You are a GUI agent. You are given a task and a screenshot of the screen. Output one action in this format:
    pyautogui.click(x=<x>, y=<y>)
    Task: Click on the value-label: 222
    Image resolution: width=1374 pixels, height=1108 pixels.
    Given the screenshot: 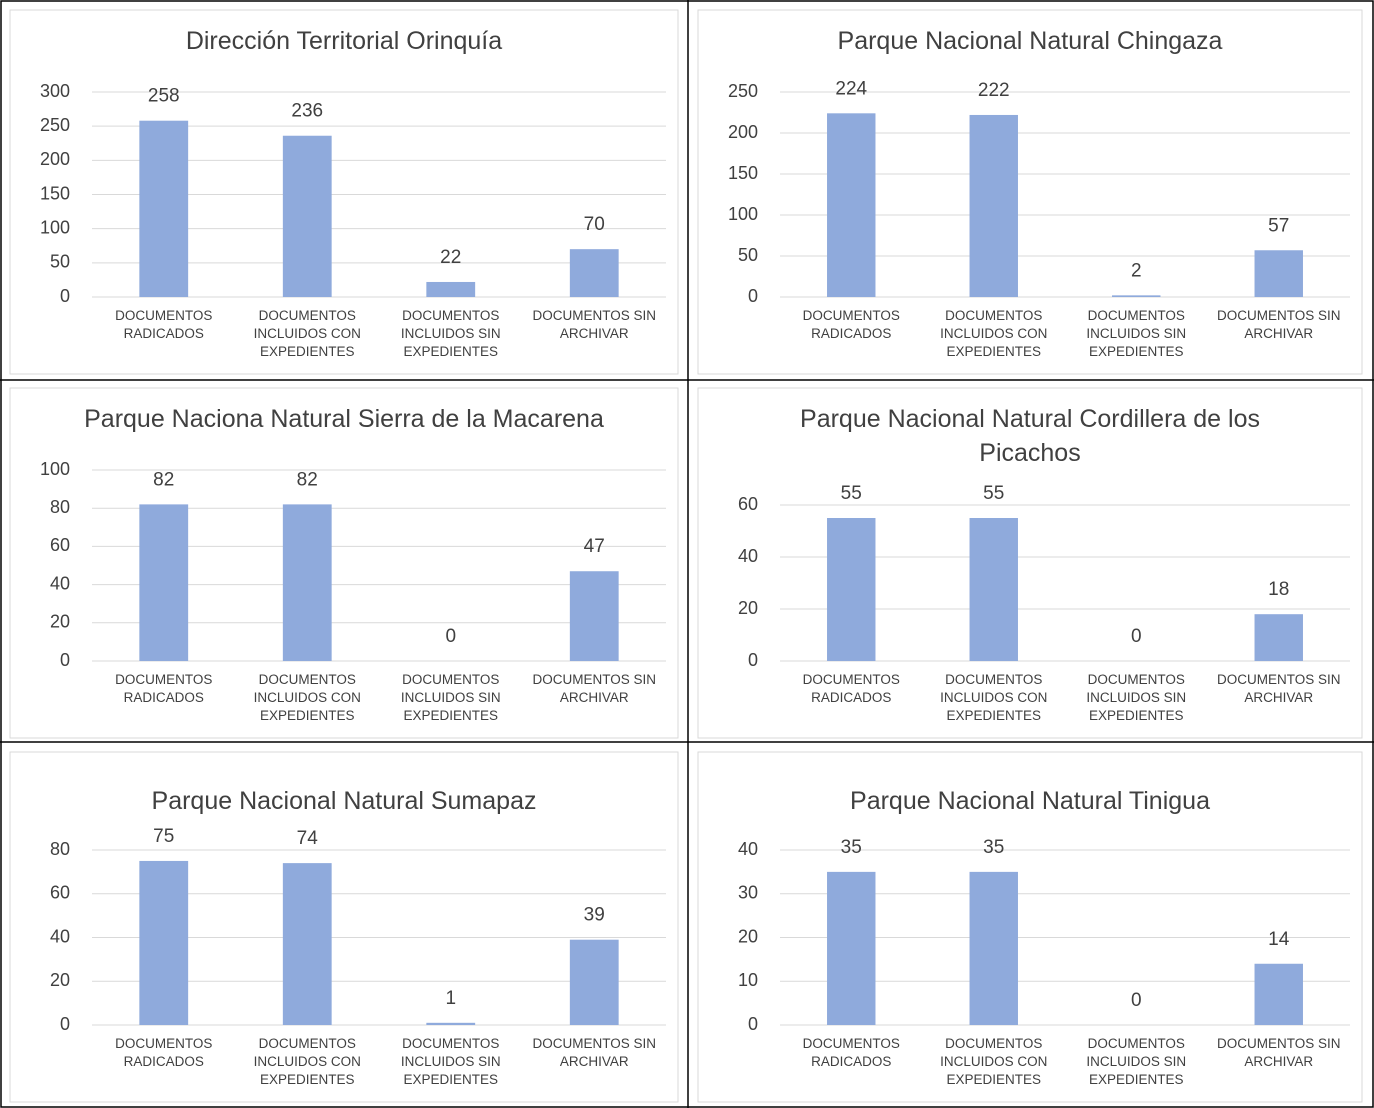 What is the action you would take?
    pyautogui.click(x=994, y=90)
    